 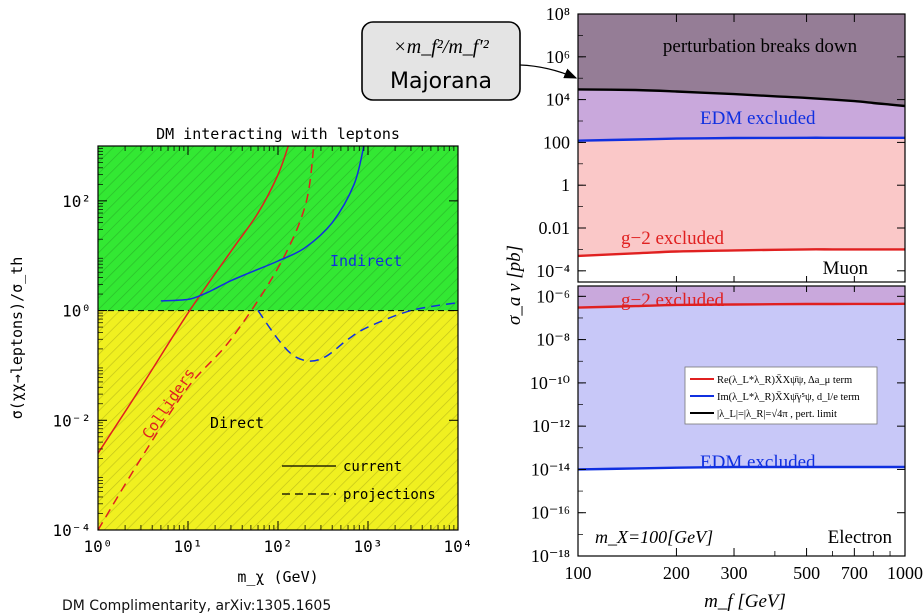 What do you see at coordinates (760, 46) in the screenshot?
I see `perturbation-region-label: perturbation breaks down` at bounding box center [760, 46].